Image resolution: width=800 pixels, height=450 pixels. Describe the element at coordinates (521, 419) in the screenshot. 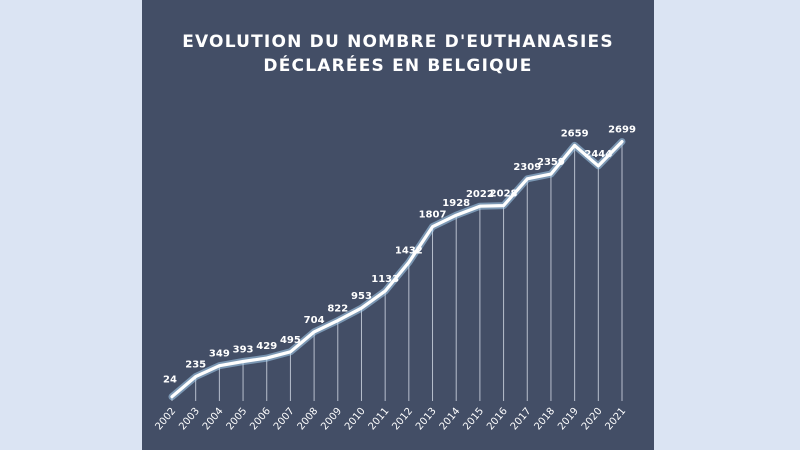

I see `x-tick-label-2017: 2017` at that location.